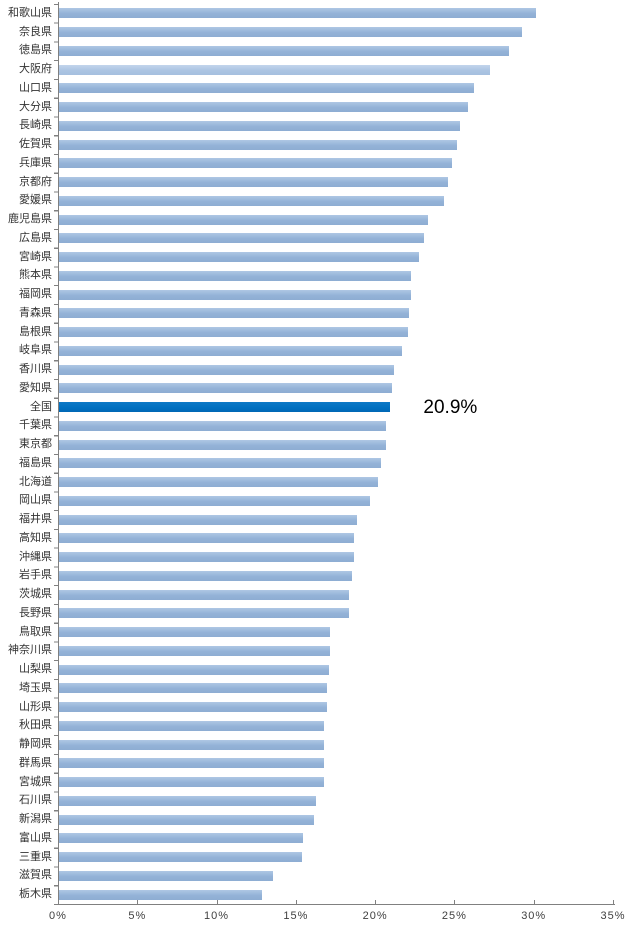  What do you see at coordinates (315, 219) in the screenshot?
I see `bar-row: 鹿児島県` at bounding box center [315, 219].